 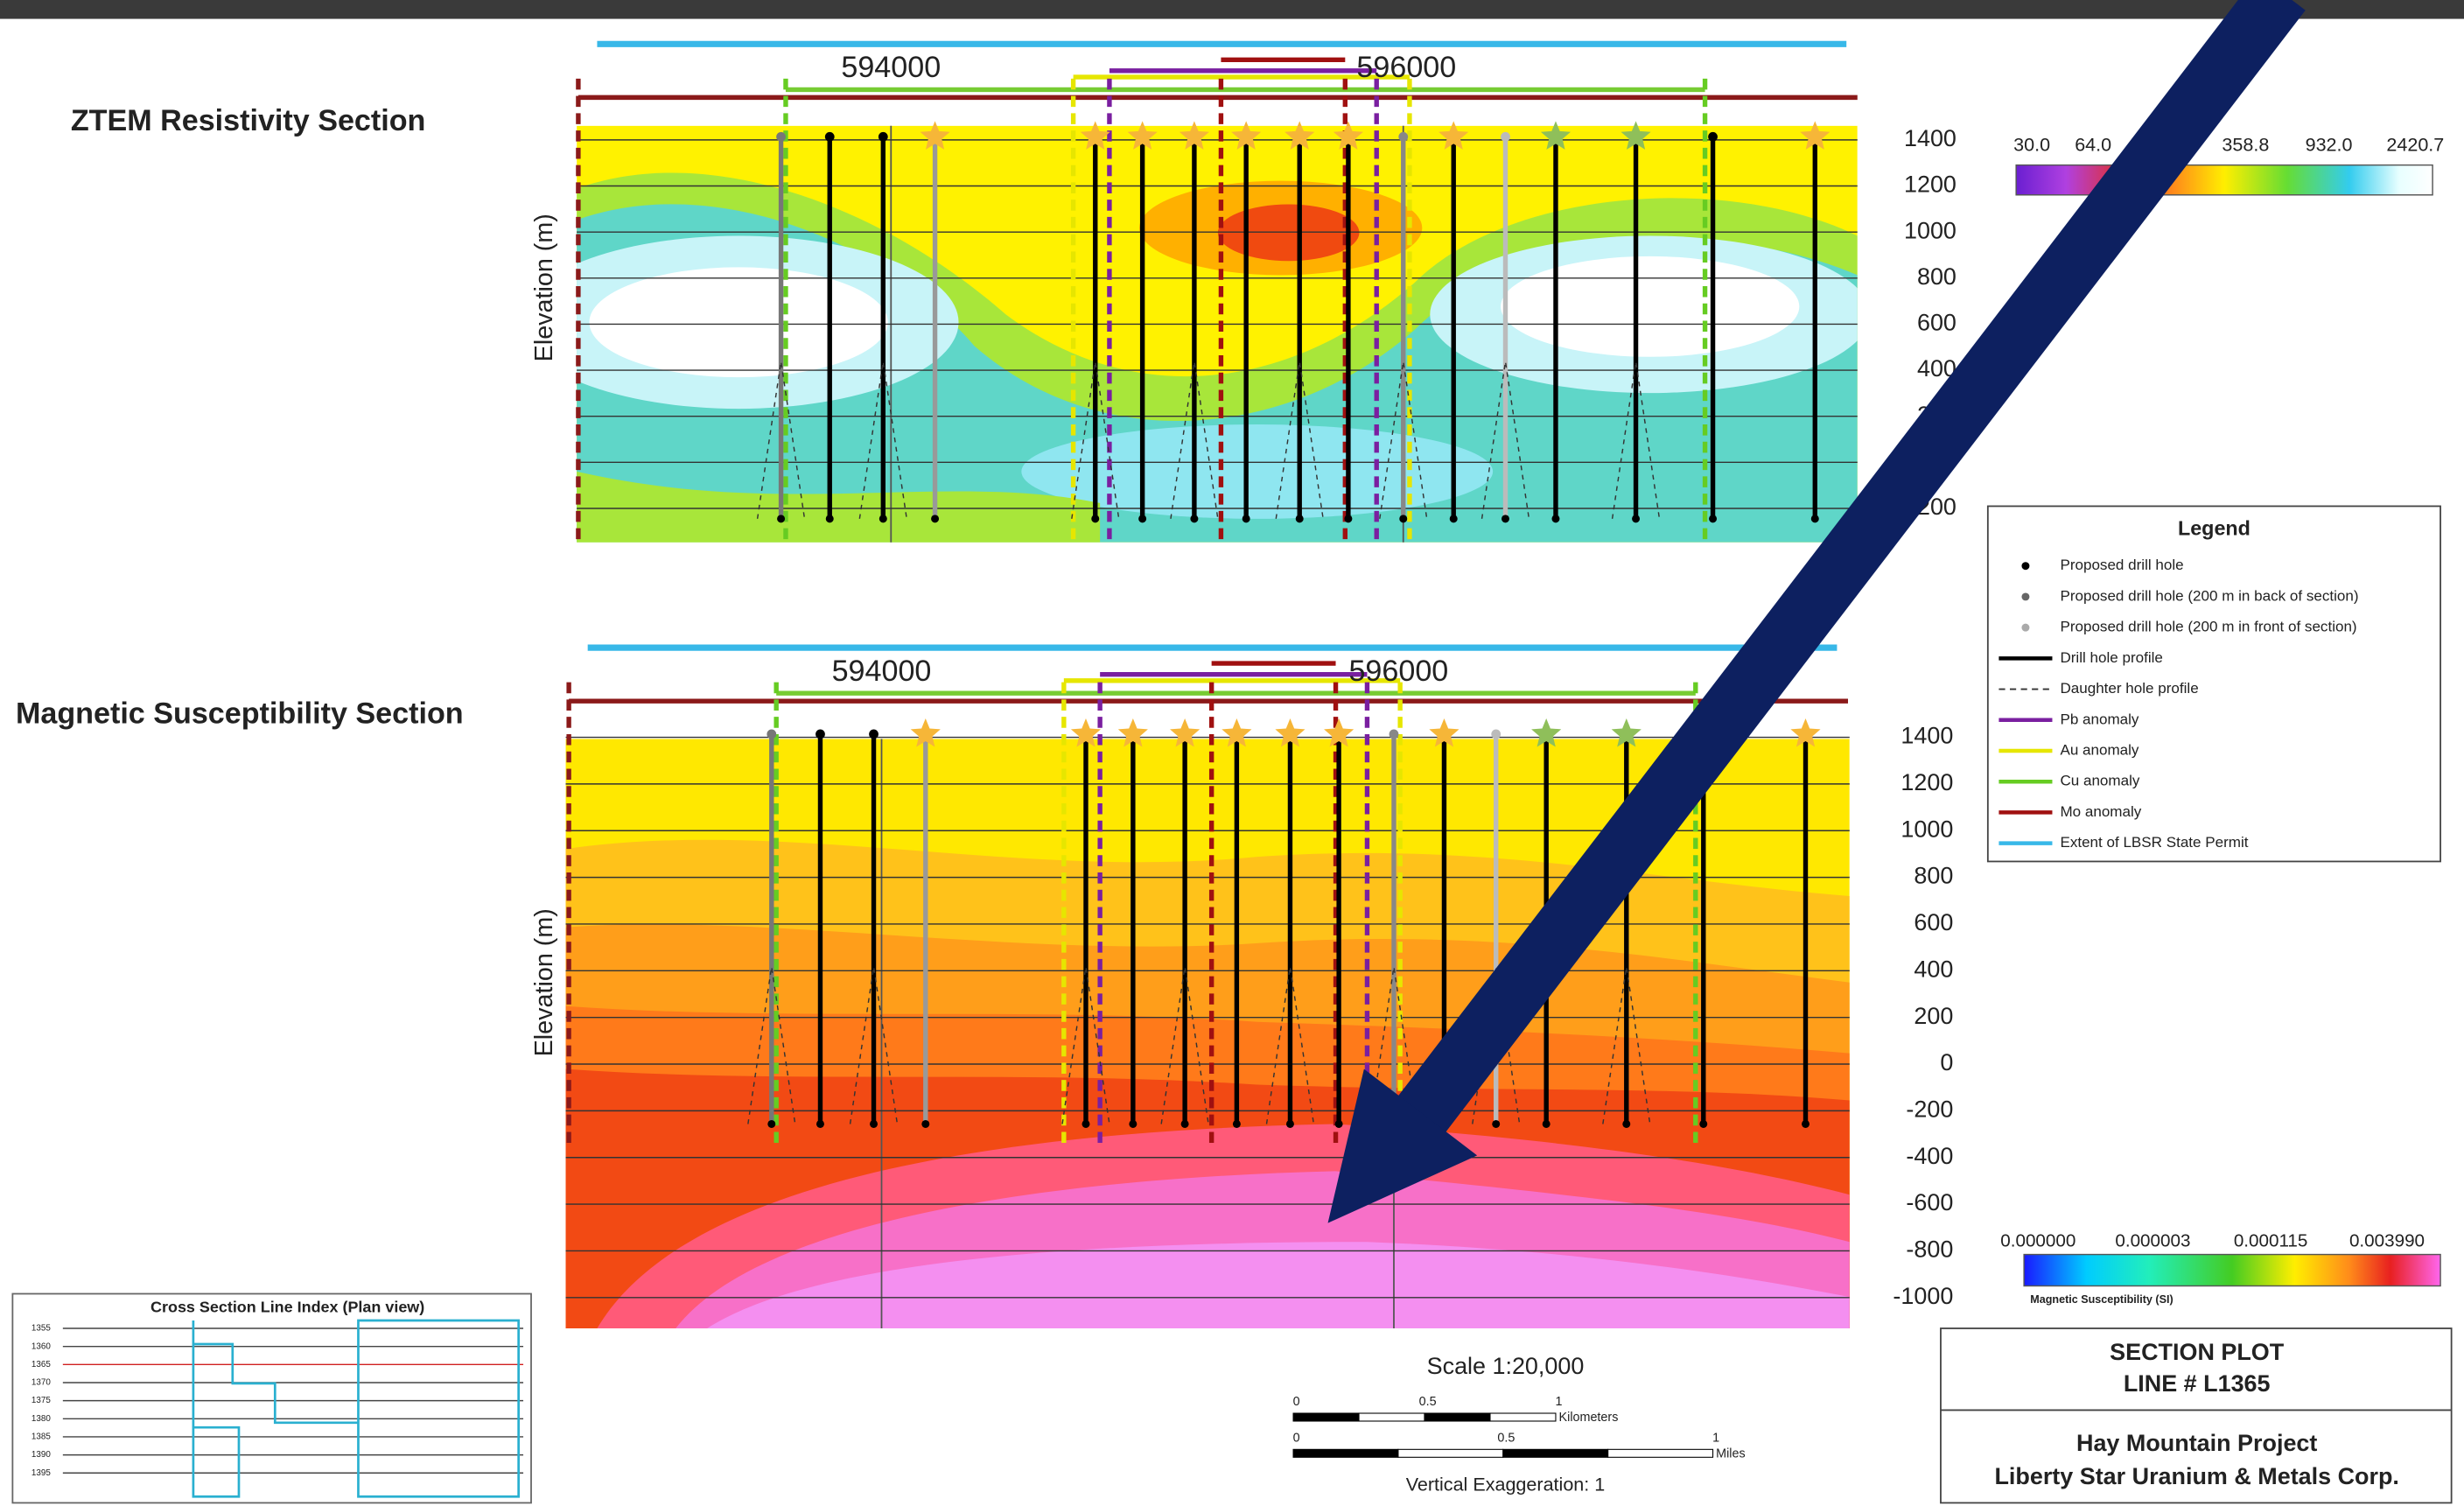 What do you see at coordinates (2196, 1443) in the screenshot?
I see `project-name: Hay Mountain Project` at bounding box center [2196, 1443].